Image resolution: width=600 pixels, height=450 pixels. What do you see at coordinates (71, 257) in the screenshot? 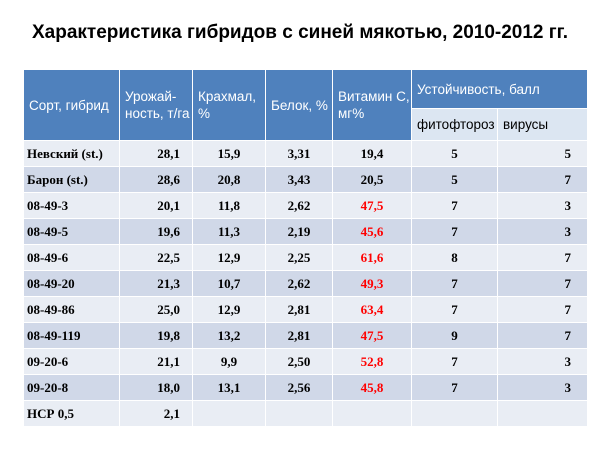
I see `cell-variety: 08-49-6` at bounding box center [71, 257].